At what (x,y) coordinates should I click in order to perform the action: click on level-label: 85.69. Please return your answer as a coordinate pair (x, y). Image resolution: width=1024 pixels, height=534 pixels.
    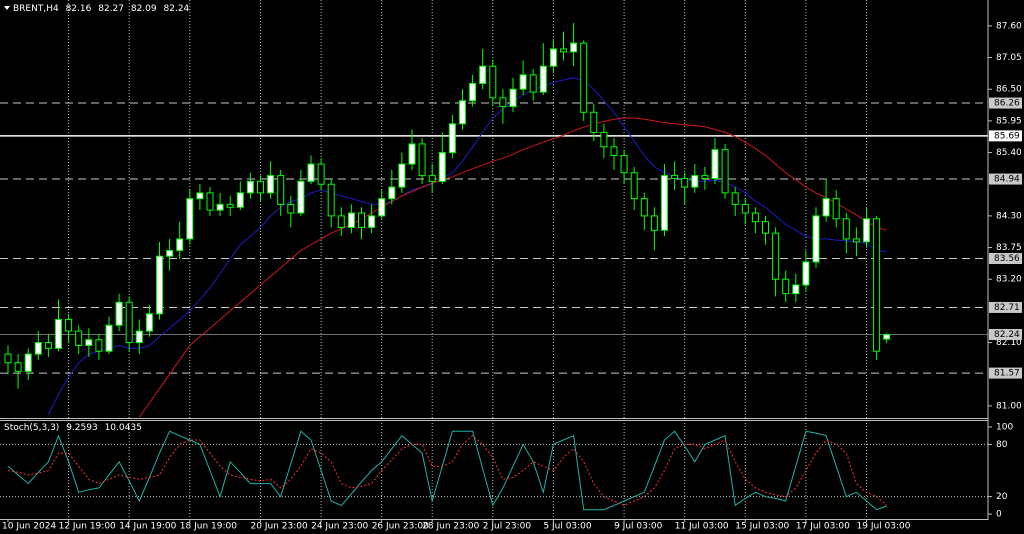
    Looking at the image, I should click on (1007, 136).